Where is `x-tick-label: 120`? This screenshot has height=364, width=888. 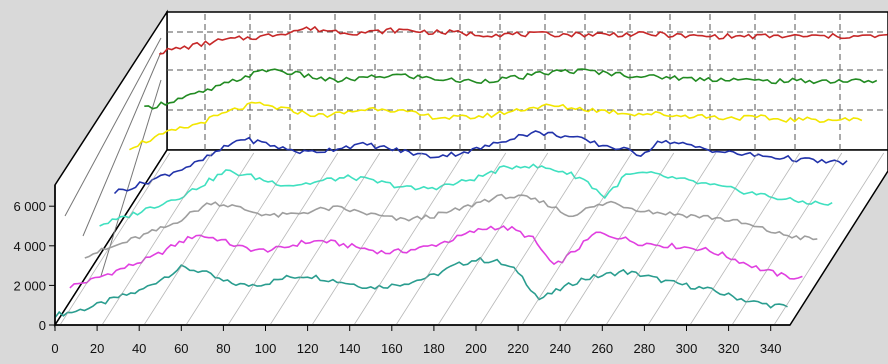 x-tick-label: 120 is located at coordinates (308, 348).